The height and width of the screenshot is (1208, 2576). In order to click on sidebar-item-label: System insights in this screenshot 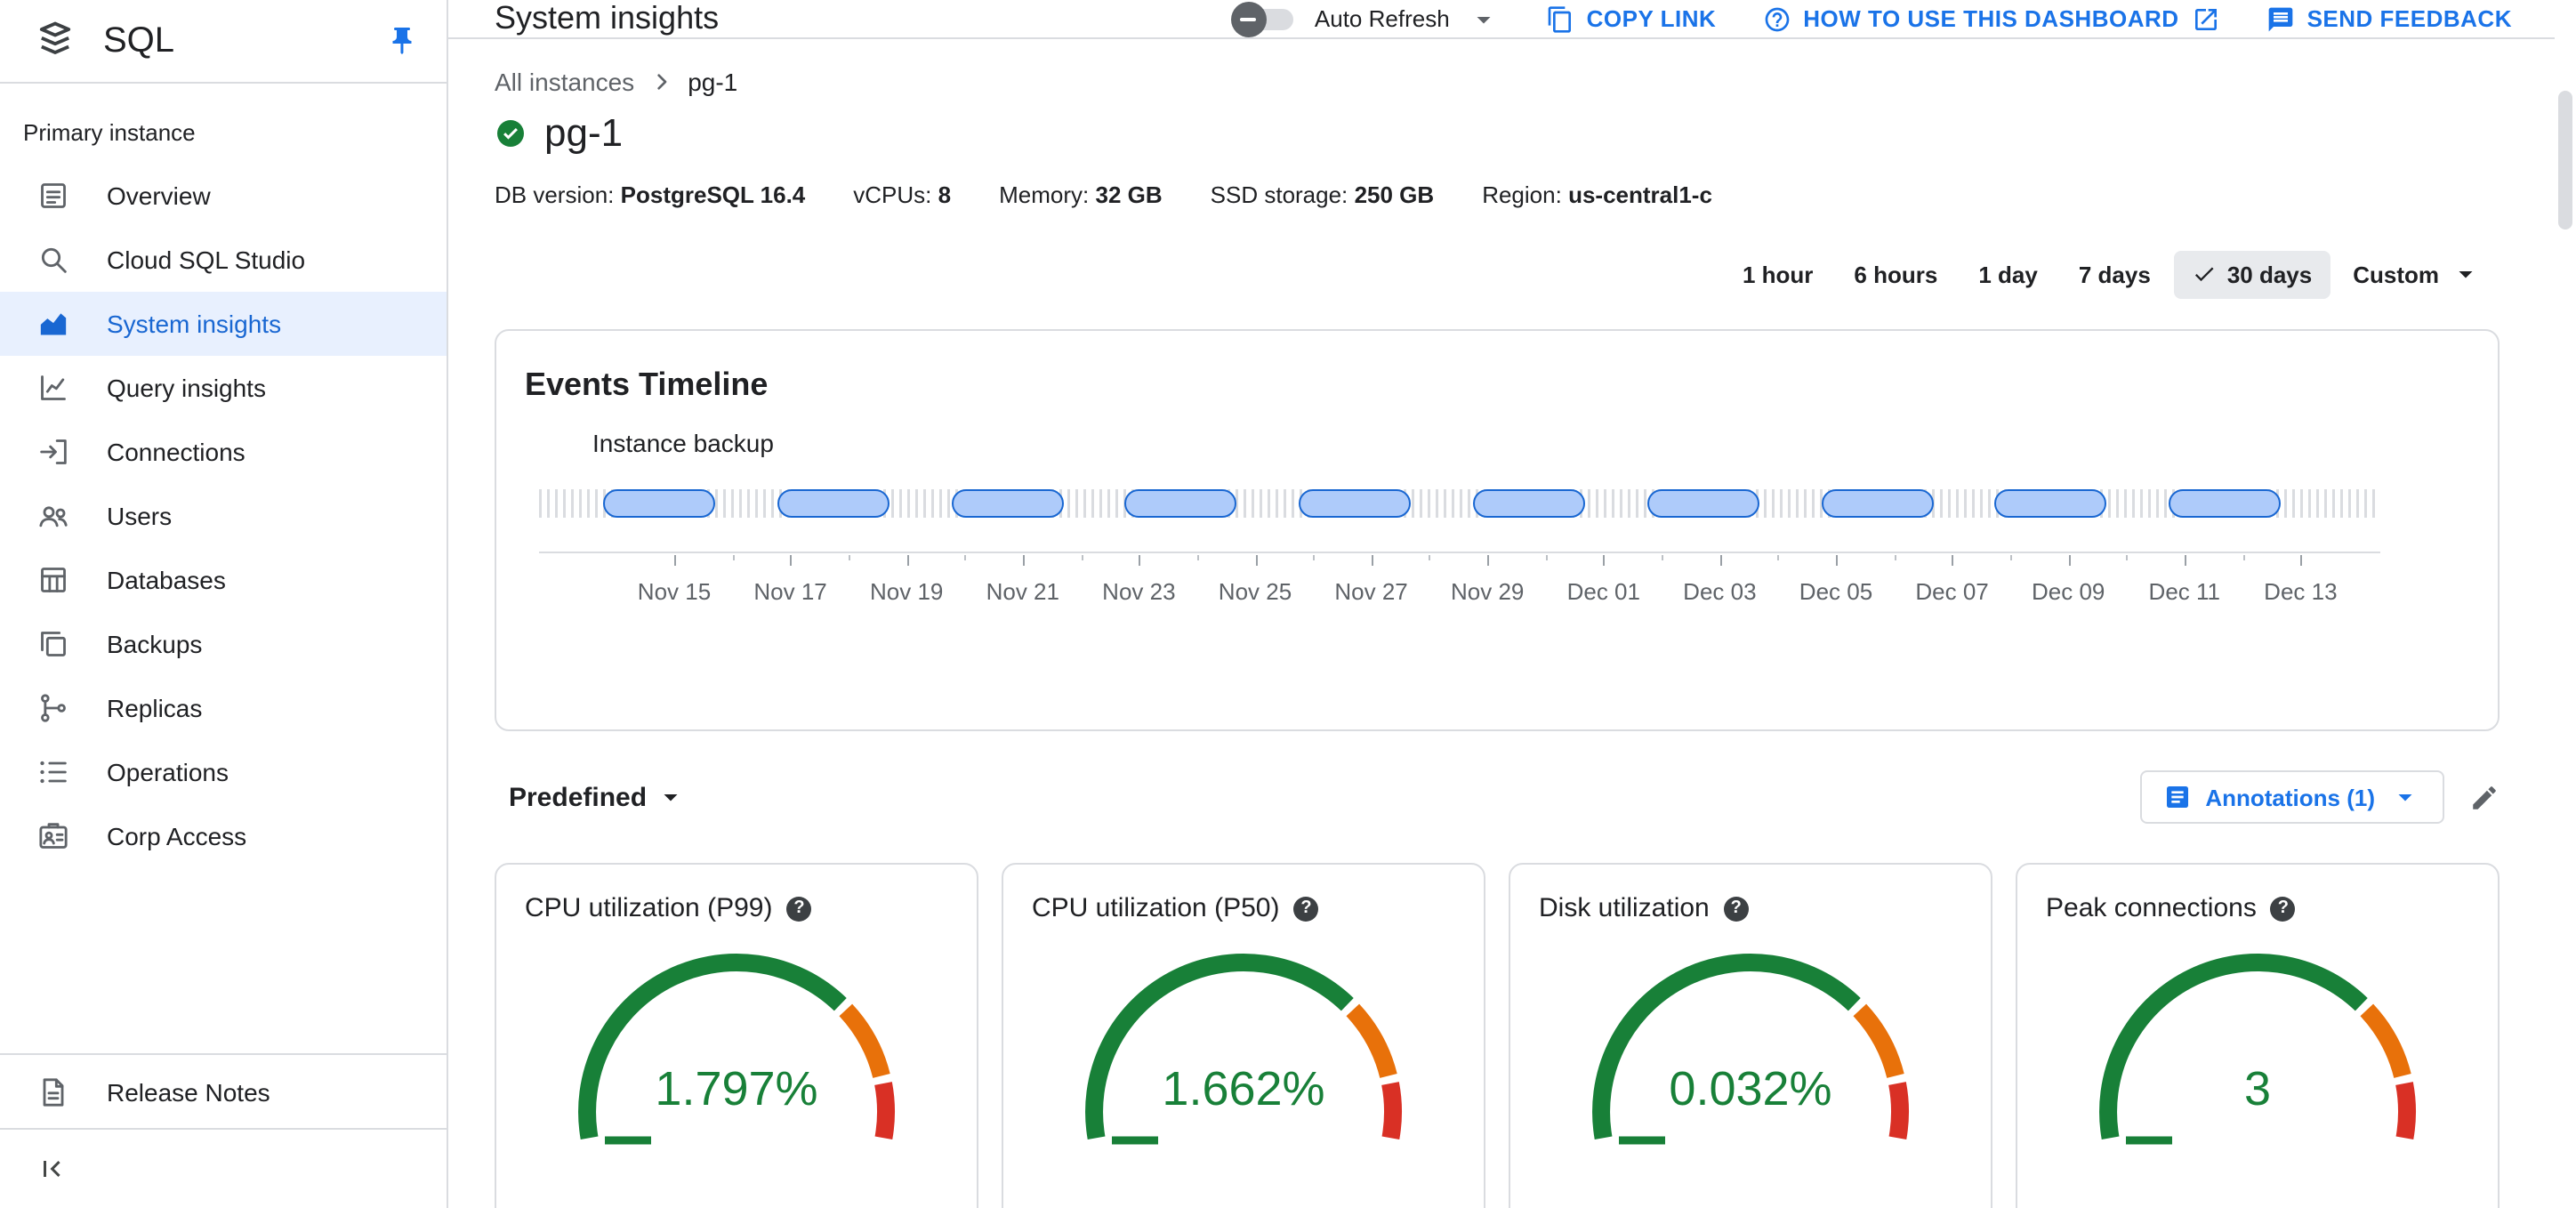, I will do `click(194, 324)`.